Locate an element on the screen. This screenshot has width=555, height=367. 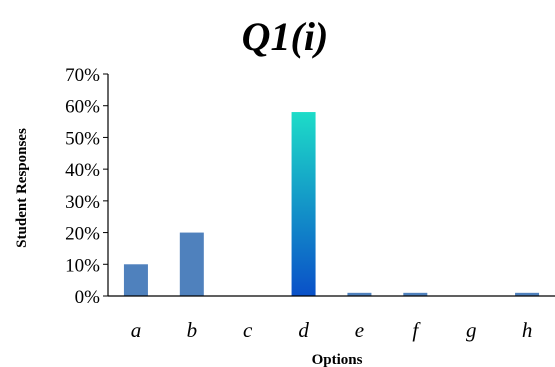
x-tick-label-b: b is located at coordinates (192, 330).